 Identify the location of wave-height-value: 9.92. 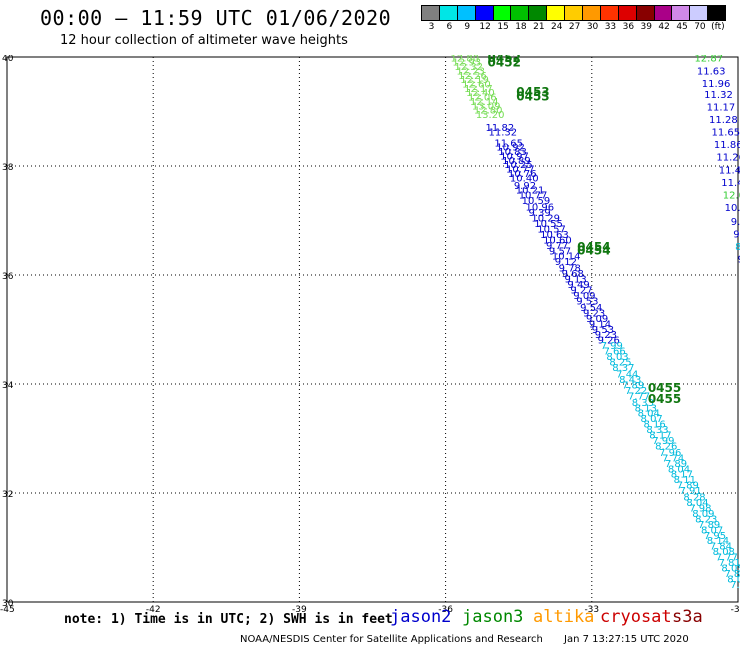
(525, 186).